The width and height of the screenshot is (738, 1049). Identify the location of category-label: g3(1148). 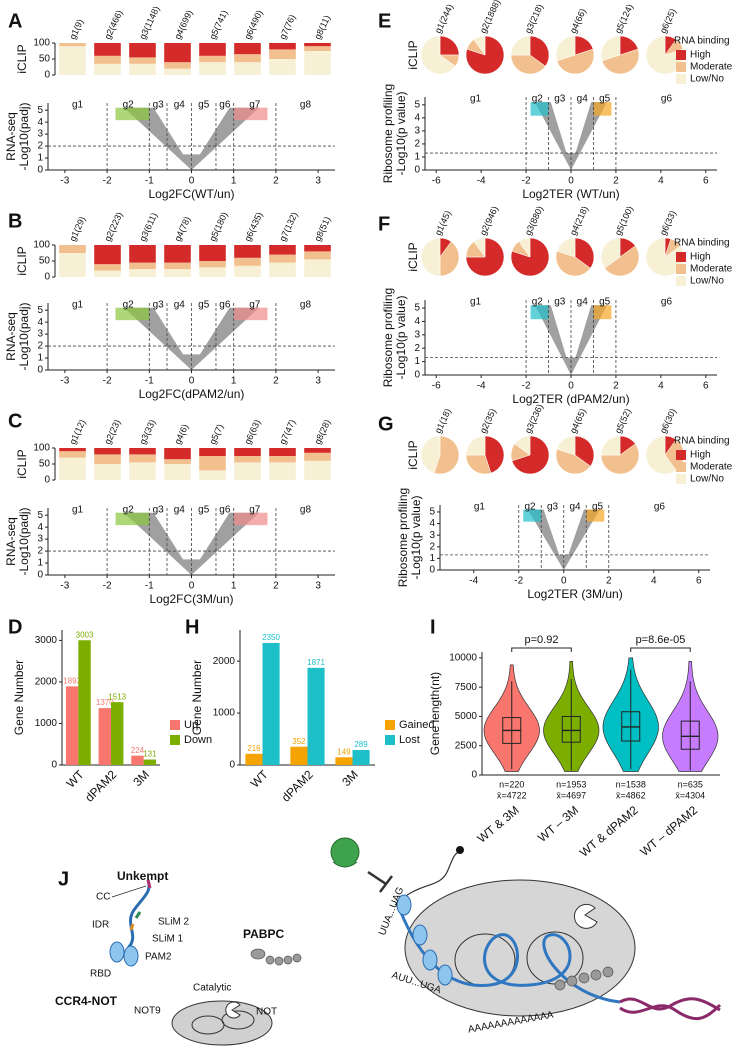
(149, 23).